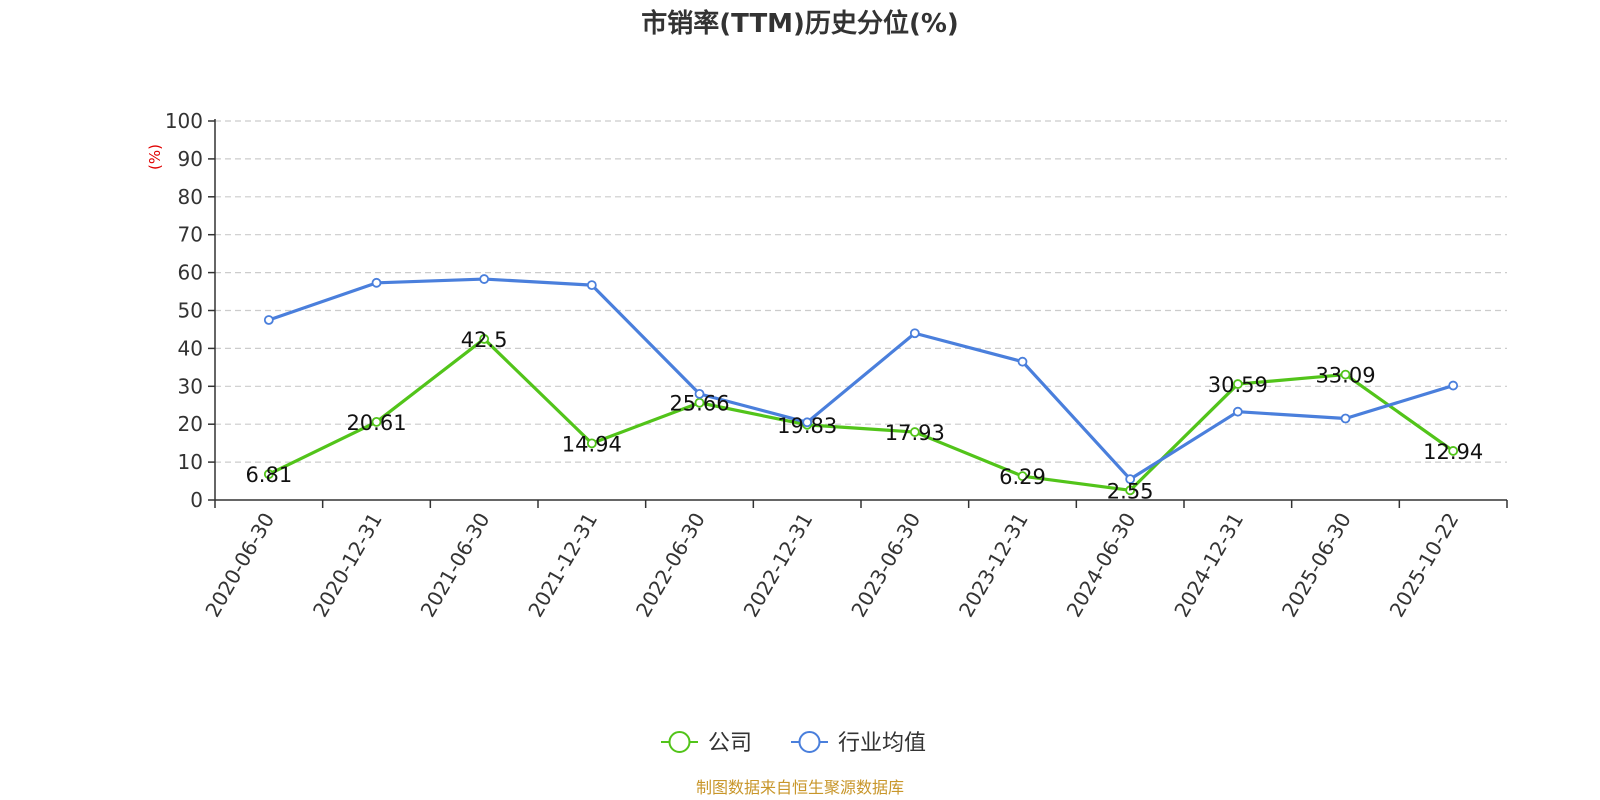  I want to click on data-label: 14.94, so click(592, 444).